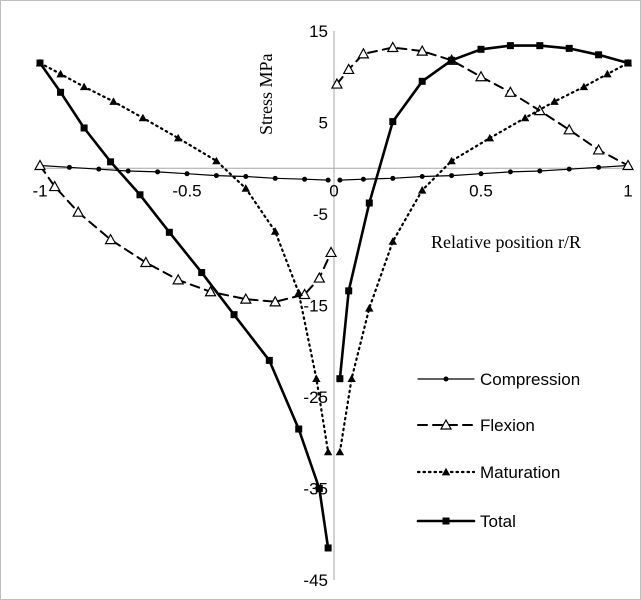 This screenshot has height=600, width=641. What do you see at coordinates (507, 425) in the screenshot?
I see `legend-label-flexion: Flexion` at bounding box center [507, 425].